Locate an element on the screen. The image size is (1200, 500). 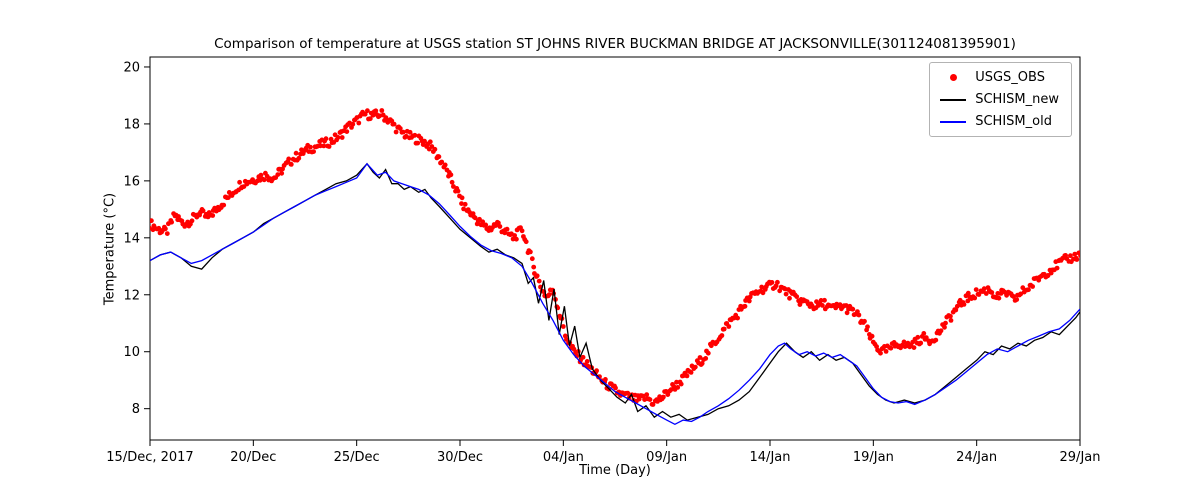
y-tick-label: 14 is located at coordinates (131, 238).